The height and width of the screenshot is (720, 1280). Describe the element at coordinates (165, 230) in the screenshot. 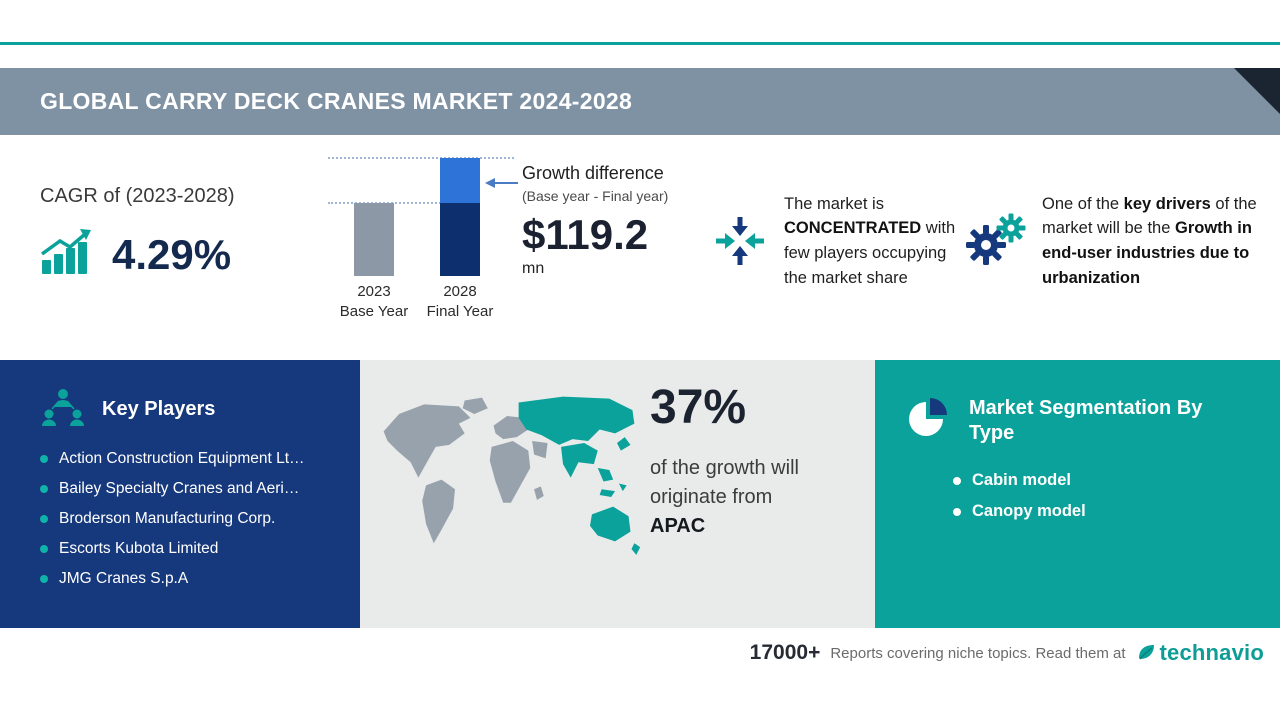

I see `cagr-section: CAGR of (2023-2028) 4.29%` at that location.